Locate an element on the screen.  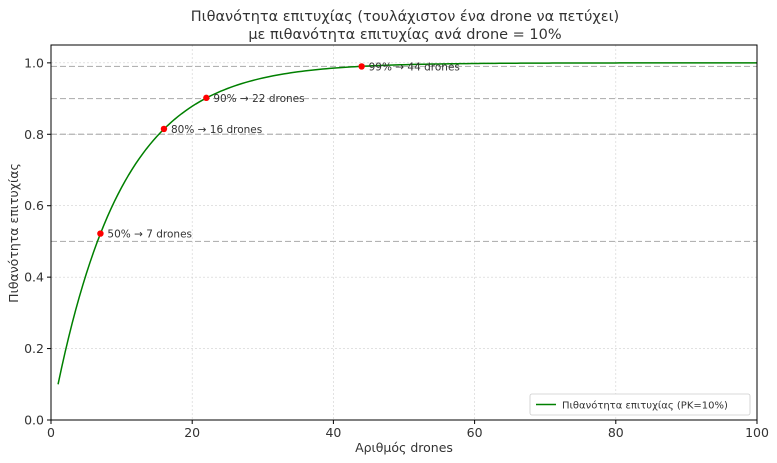
x-tick-label-0: 0 is located at coordinates (51, 432).